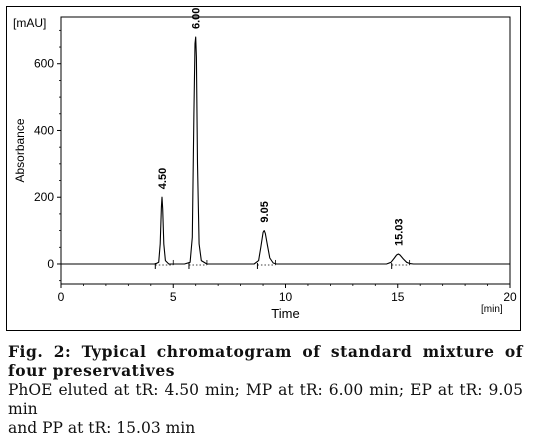 Image resolution: width=536 pixels, height=438 pixels. Describe the element at coordinates (44, 130) in the screenshot. I see `y-tick-label: 400` at that location.